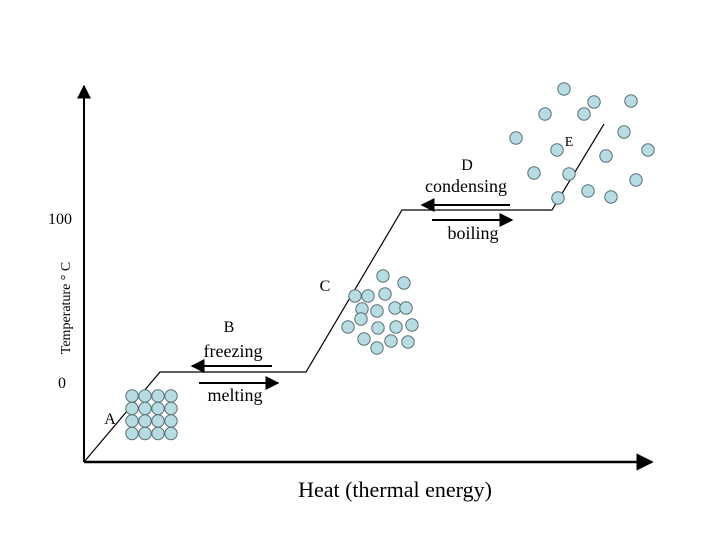  I want to click on label-c: C, so click(325, 286).